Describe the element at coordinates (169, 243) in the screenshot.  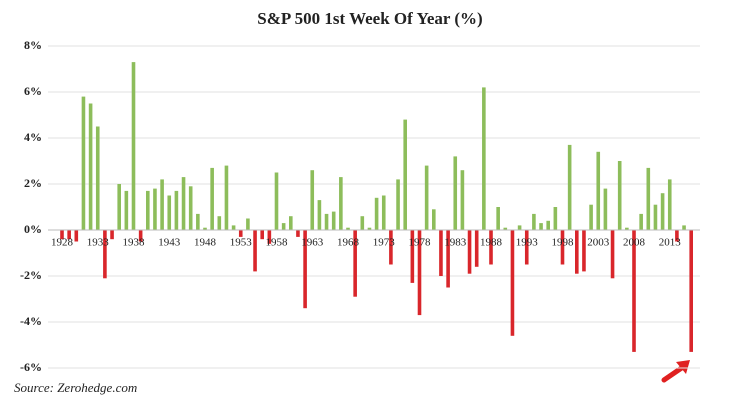
I see `x-tick-label: 1943` at that location.